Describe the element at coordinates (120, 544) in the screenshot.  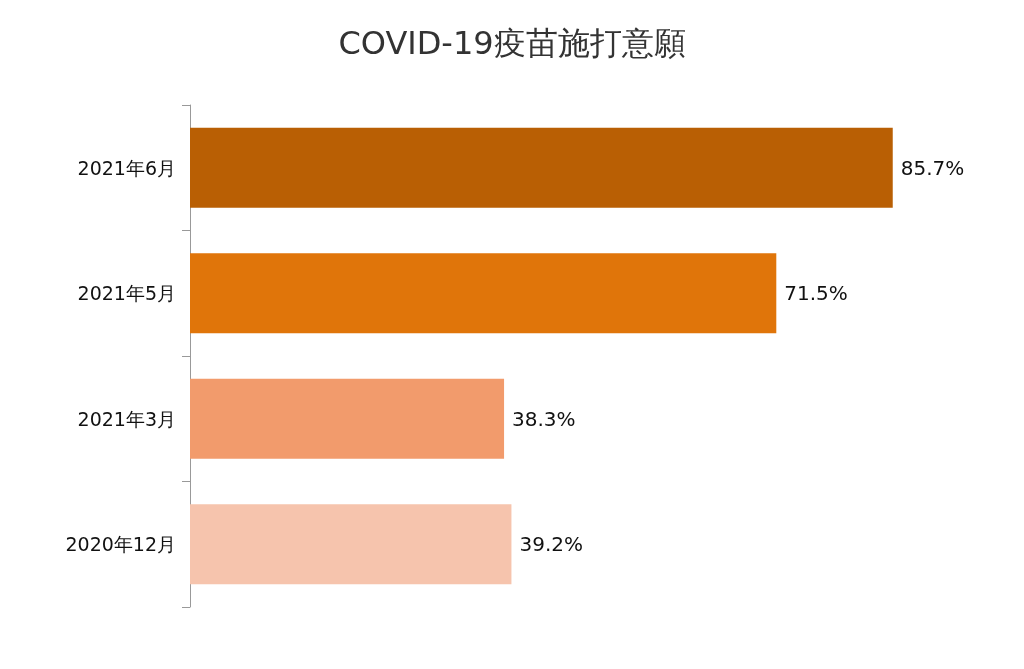
I see `y-tick-label: 2020年12月` at that location.